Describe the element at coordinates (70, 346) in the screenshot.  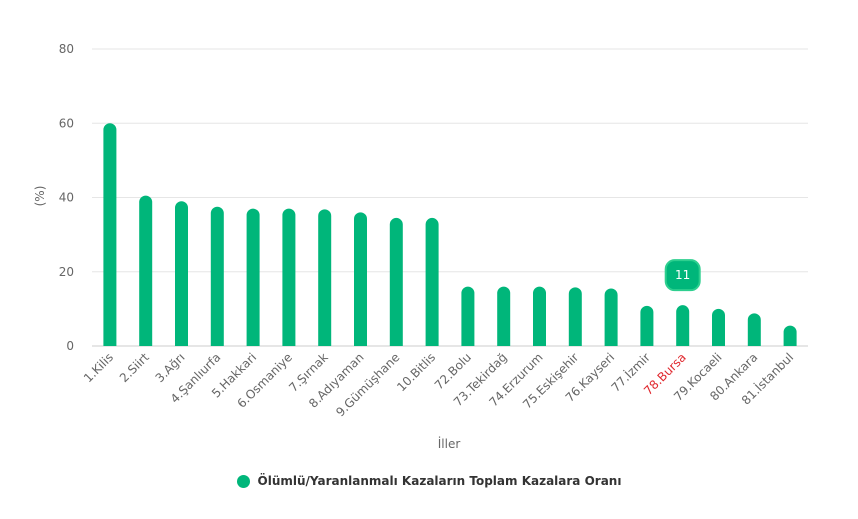
I see `y-tick-label: 0` at that location.